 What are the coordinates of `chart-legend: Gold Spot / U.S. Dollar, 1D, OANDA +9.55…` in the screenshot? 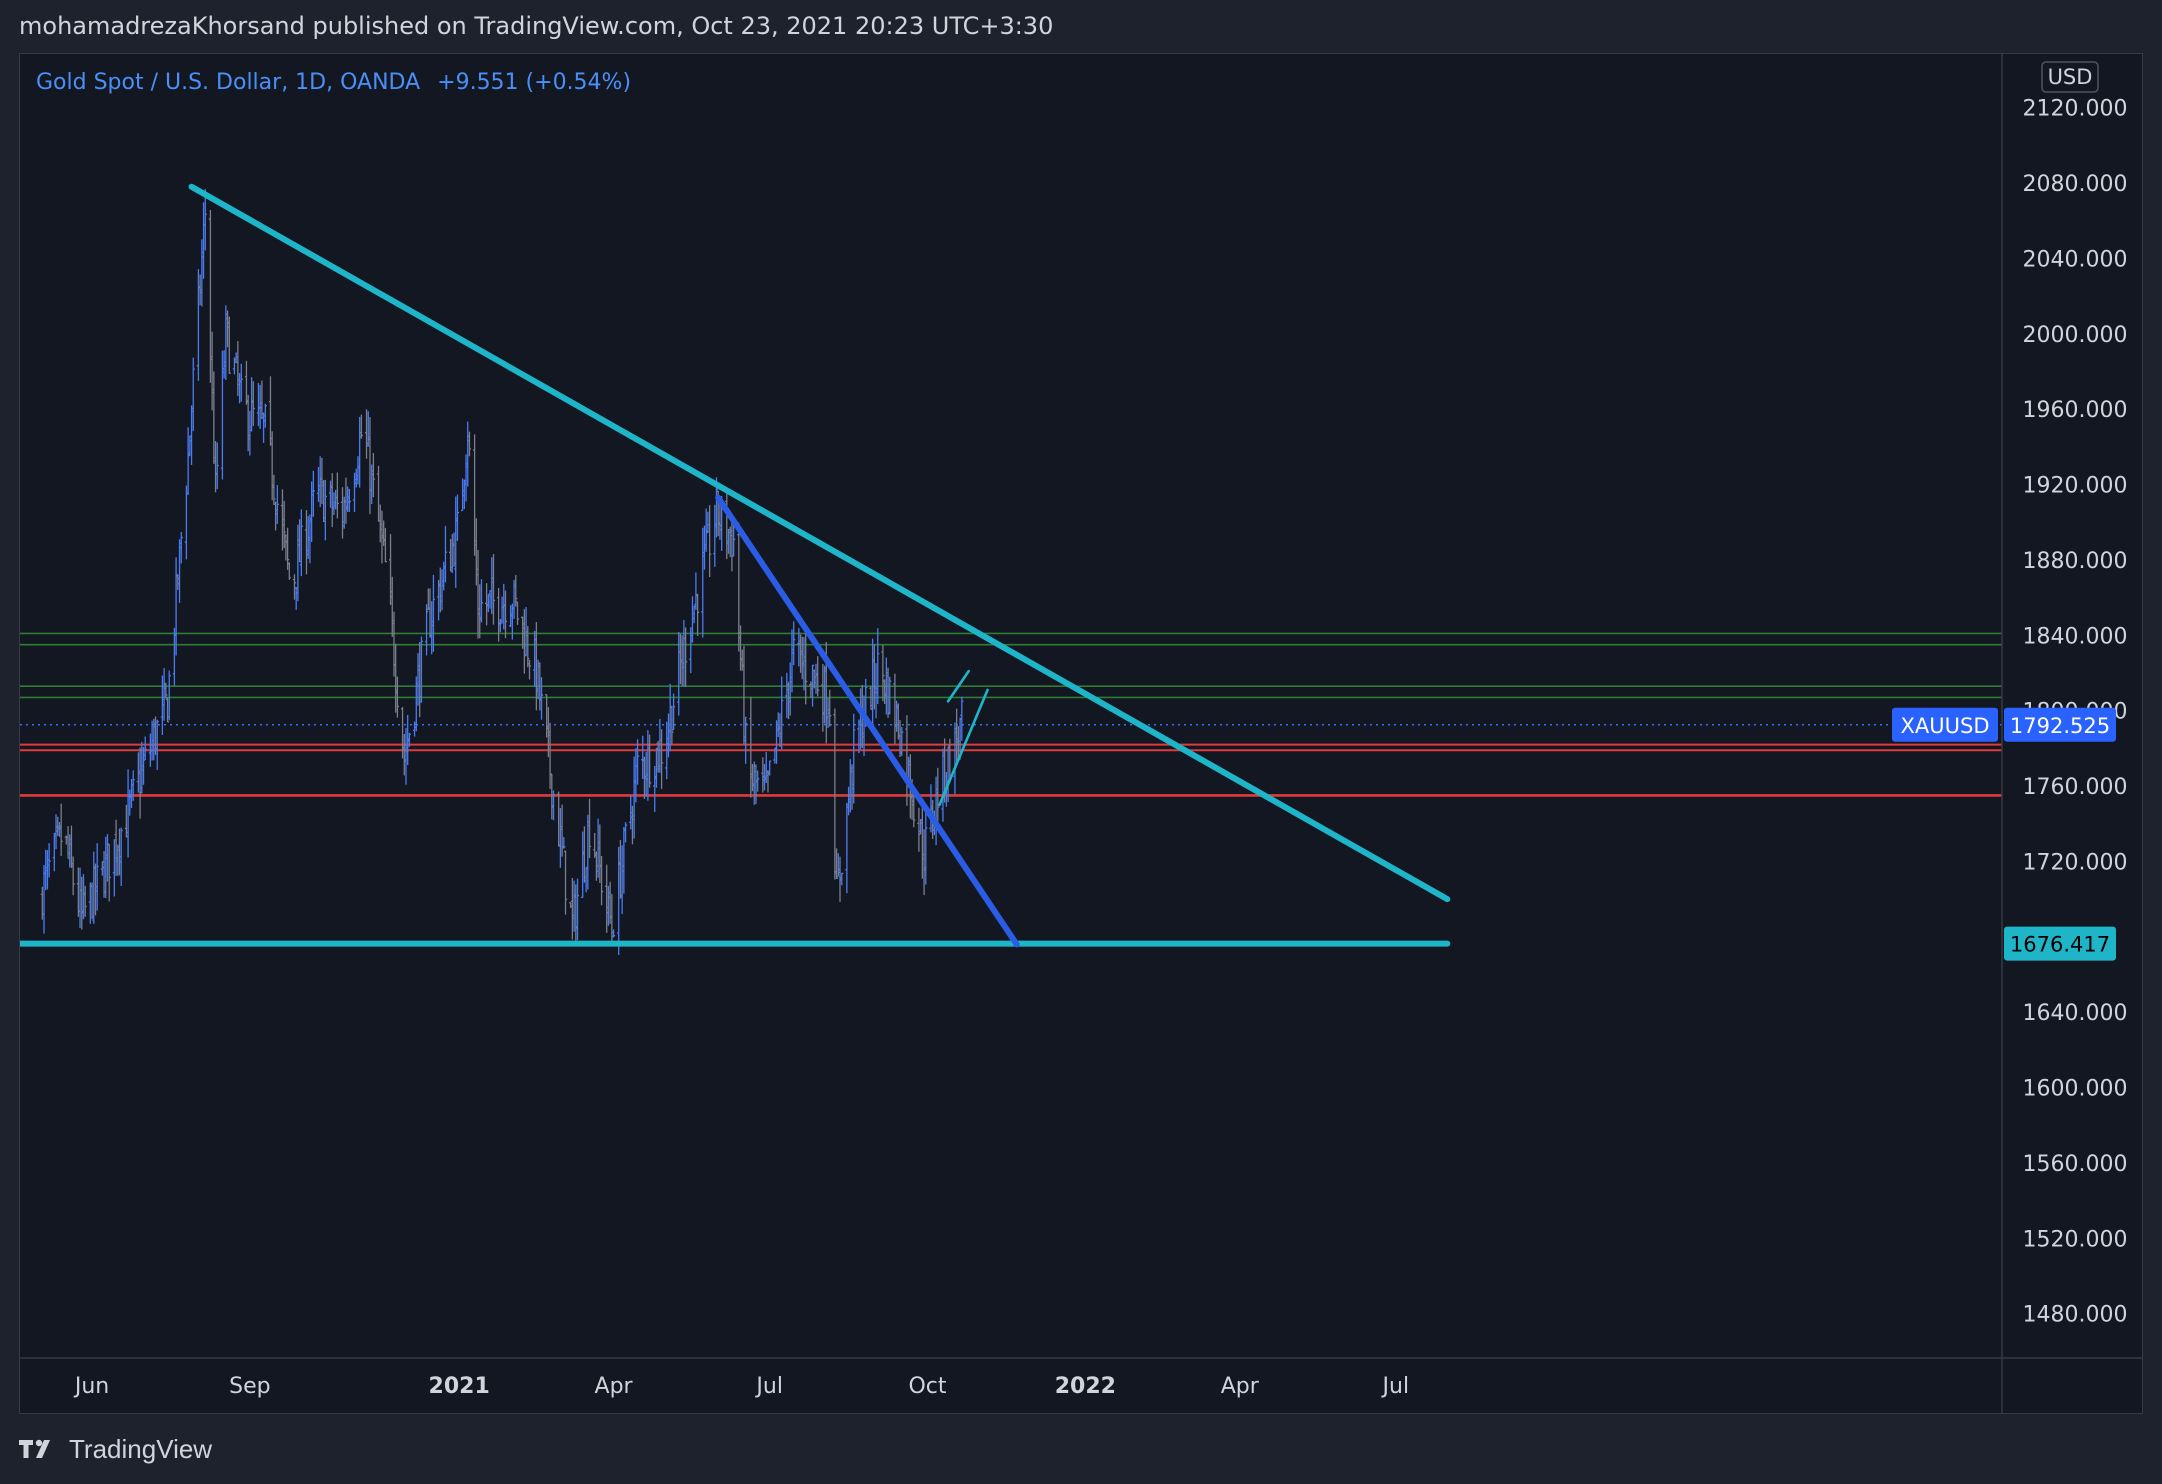 It's located at (333, 82).